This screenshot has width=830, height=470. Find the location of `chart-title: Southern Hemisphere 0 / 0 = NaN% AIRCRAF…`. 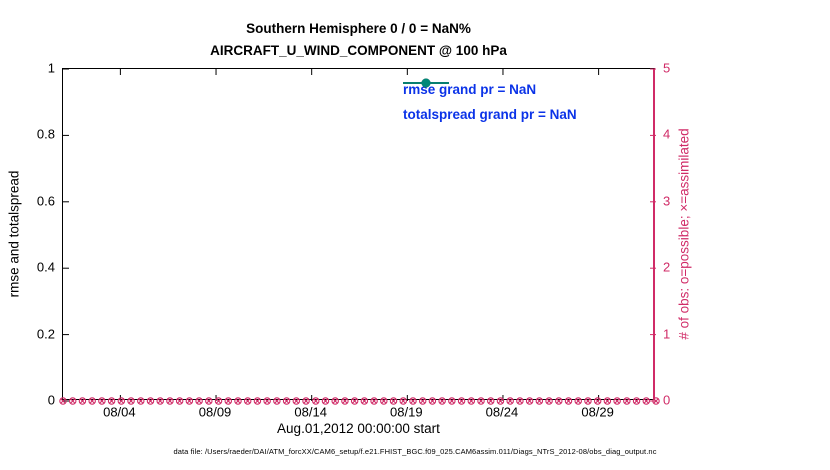

chart-title: Southern Hemisphere 0 / 0 = NaN% AIRCRAF… is located at coordinates (358, 40).